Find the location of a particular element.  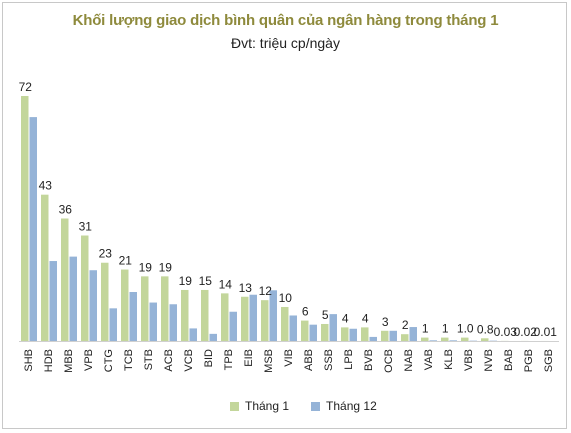

category-label-bvb: BVB is located at coordinates (369, 360).